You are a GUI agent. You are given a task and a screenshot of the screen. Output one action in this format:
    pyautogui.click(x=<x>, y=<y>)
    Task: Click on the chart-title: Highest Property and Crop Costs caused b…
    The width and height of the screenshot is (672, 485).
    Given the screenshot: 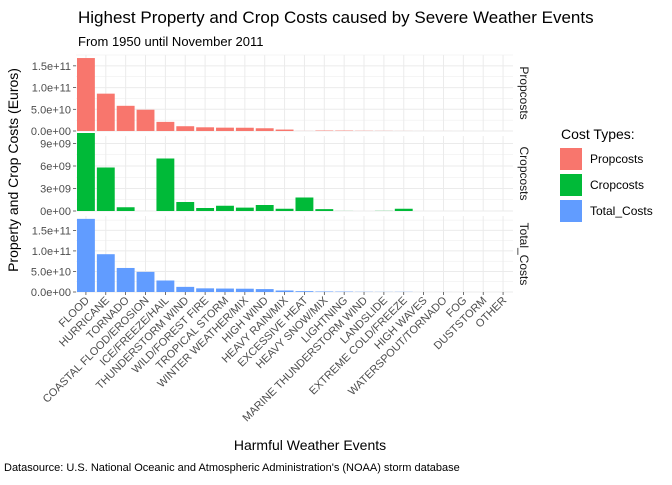 What is the action you would take?
    pyautogui.click(x=336, y=17)
    